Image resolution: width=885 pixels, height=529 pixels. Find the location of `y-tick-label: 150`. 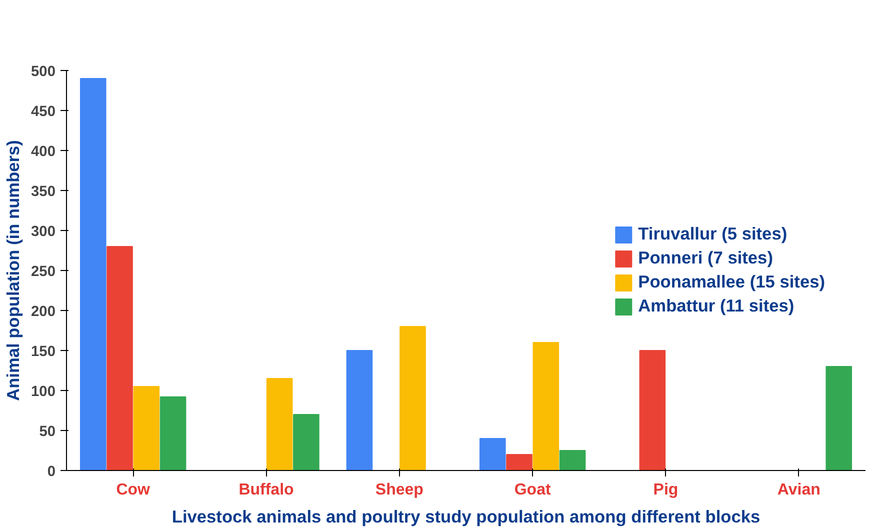

y-tick-label: 150 is located at coordinates (43, 352).